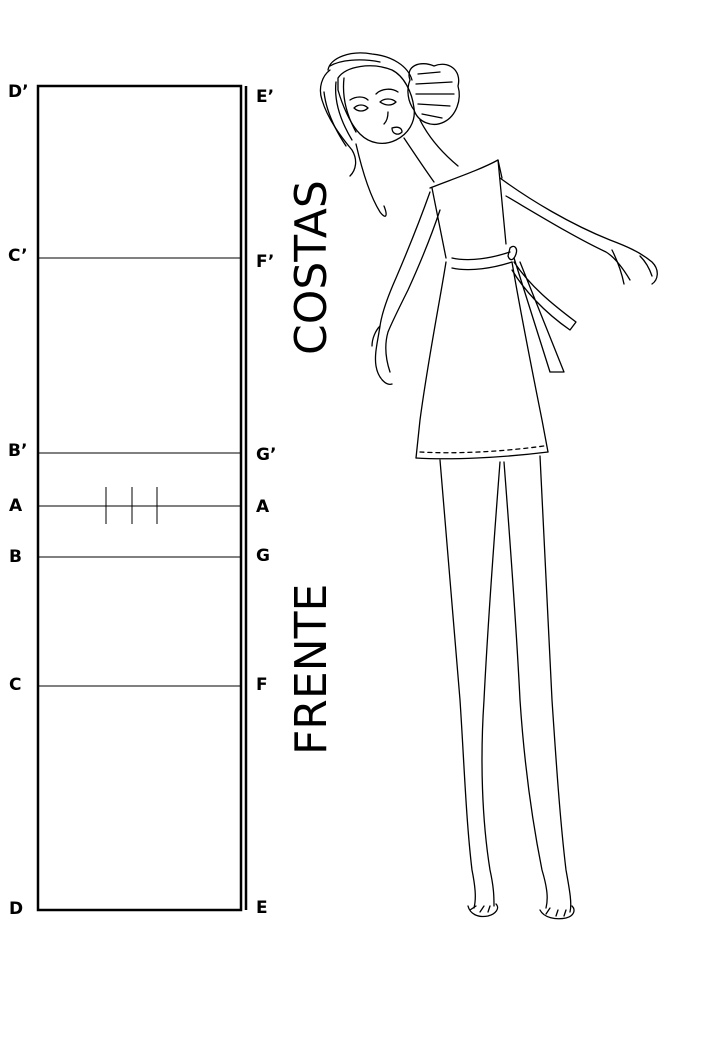 The width and height of the screenshot is (720, 1040). What do you see at coordinates (466, 174) in the screenshot?
I see `dress-neckline` at bounding box center [466, 174].